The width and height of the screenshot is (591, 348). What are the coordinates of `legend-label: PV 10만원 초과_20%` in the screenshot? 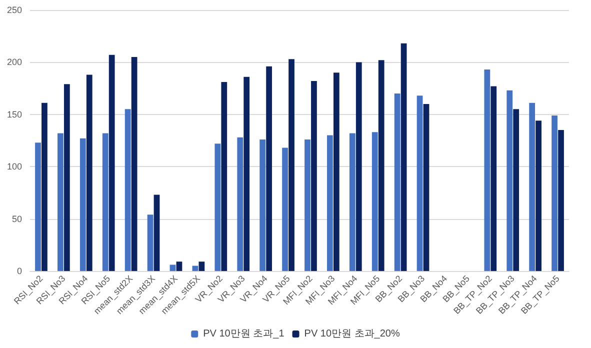 It's located at (352, 334).